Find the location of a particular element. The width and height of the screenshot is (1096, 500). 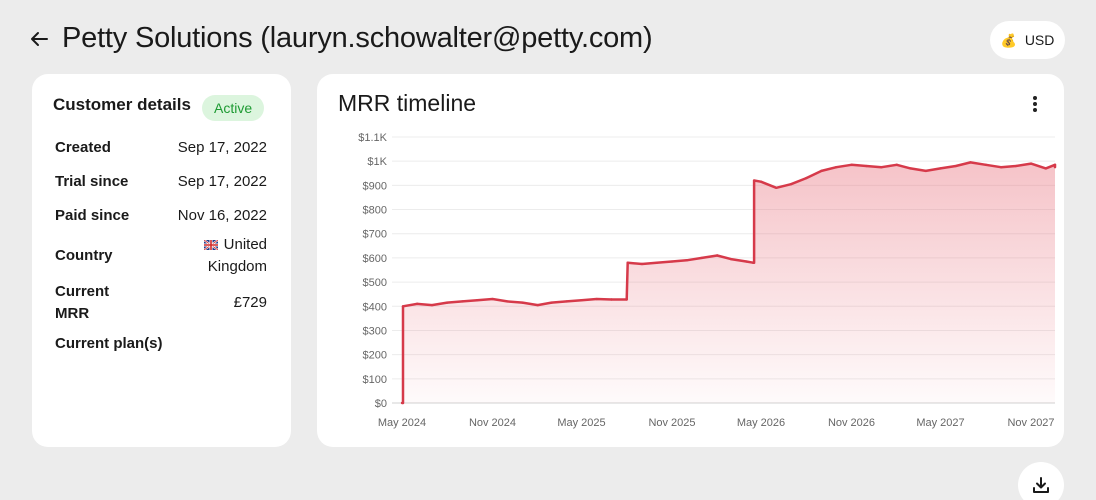

money-bag-icon: 💰 is located at coordinates (1008, 40).